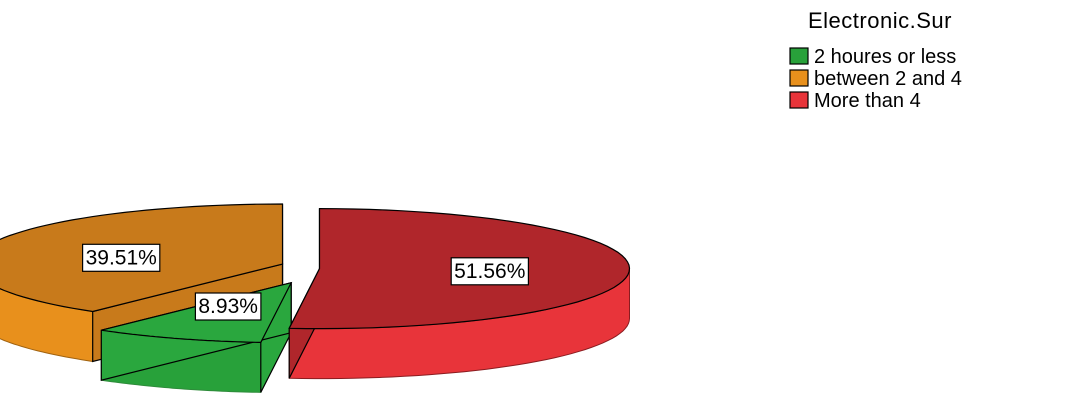  I want to click on slice-more-than-4-label: 51.56%, so click(490, 271).